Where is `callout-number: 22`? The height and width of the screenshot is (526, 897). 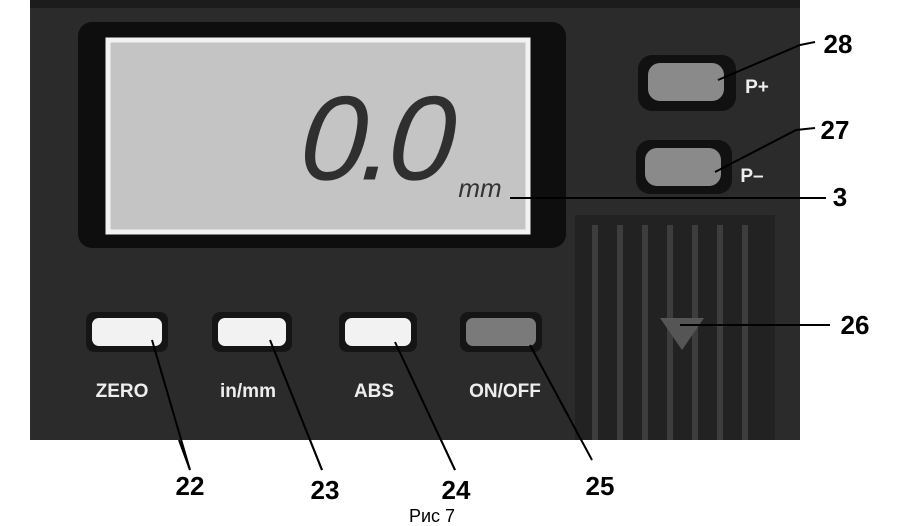 callout-number: 22 is located at coordinates (190, 486).